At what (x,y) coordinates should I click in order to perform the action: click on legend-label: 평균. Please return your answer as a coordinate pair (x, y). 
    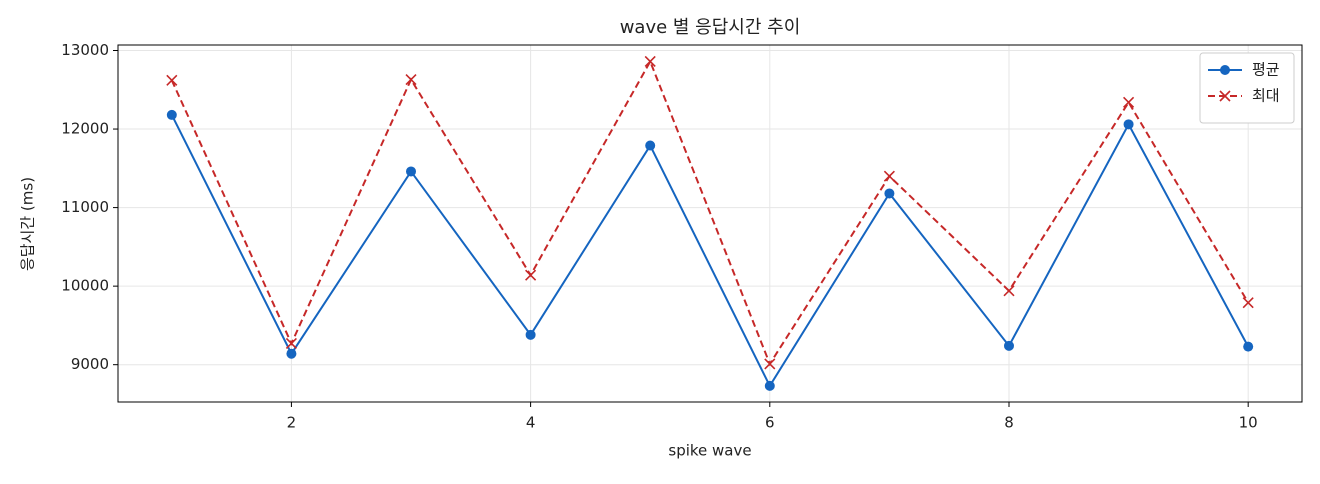
    Looking at the image, I should click on (1266, 70).